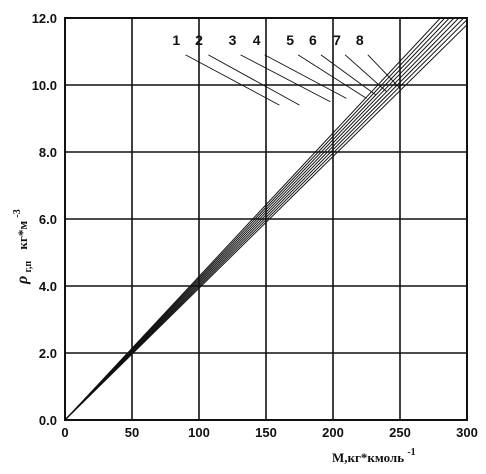 This screenshot has width=486, height=474. I want to click on curve-label-1: 1, so click(176, 40).